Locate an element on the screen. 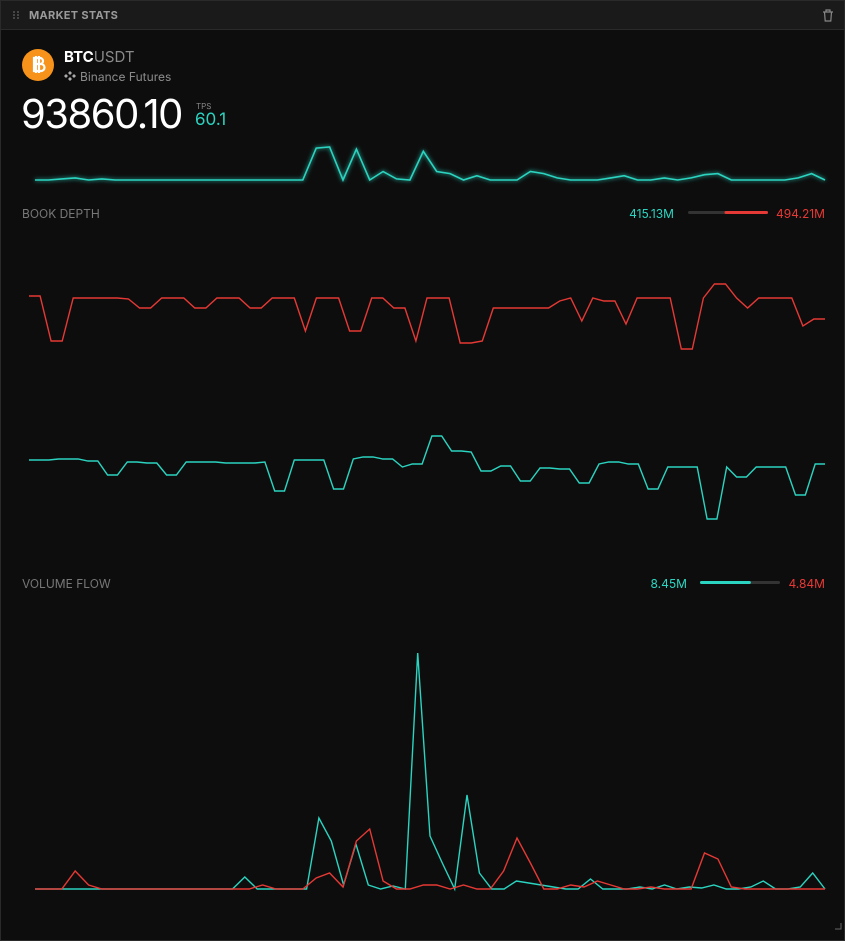 The width and height of the screenshot is (845, 941). symbol-base: BTC is located at coordinates (79, 56).